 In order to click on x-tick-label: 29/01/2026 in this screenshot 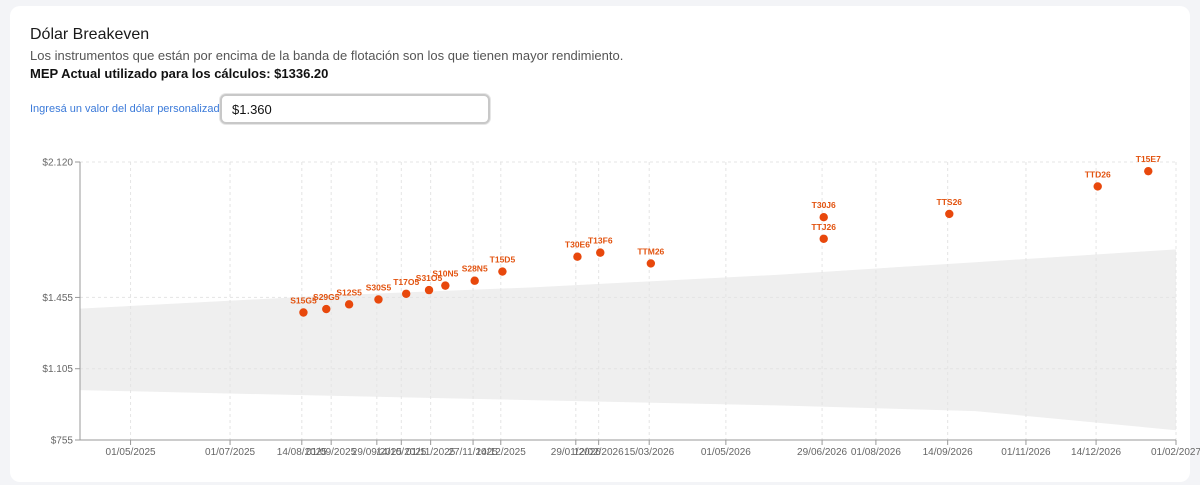, I will do `click(576, 452)`.